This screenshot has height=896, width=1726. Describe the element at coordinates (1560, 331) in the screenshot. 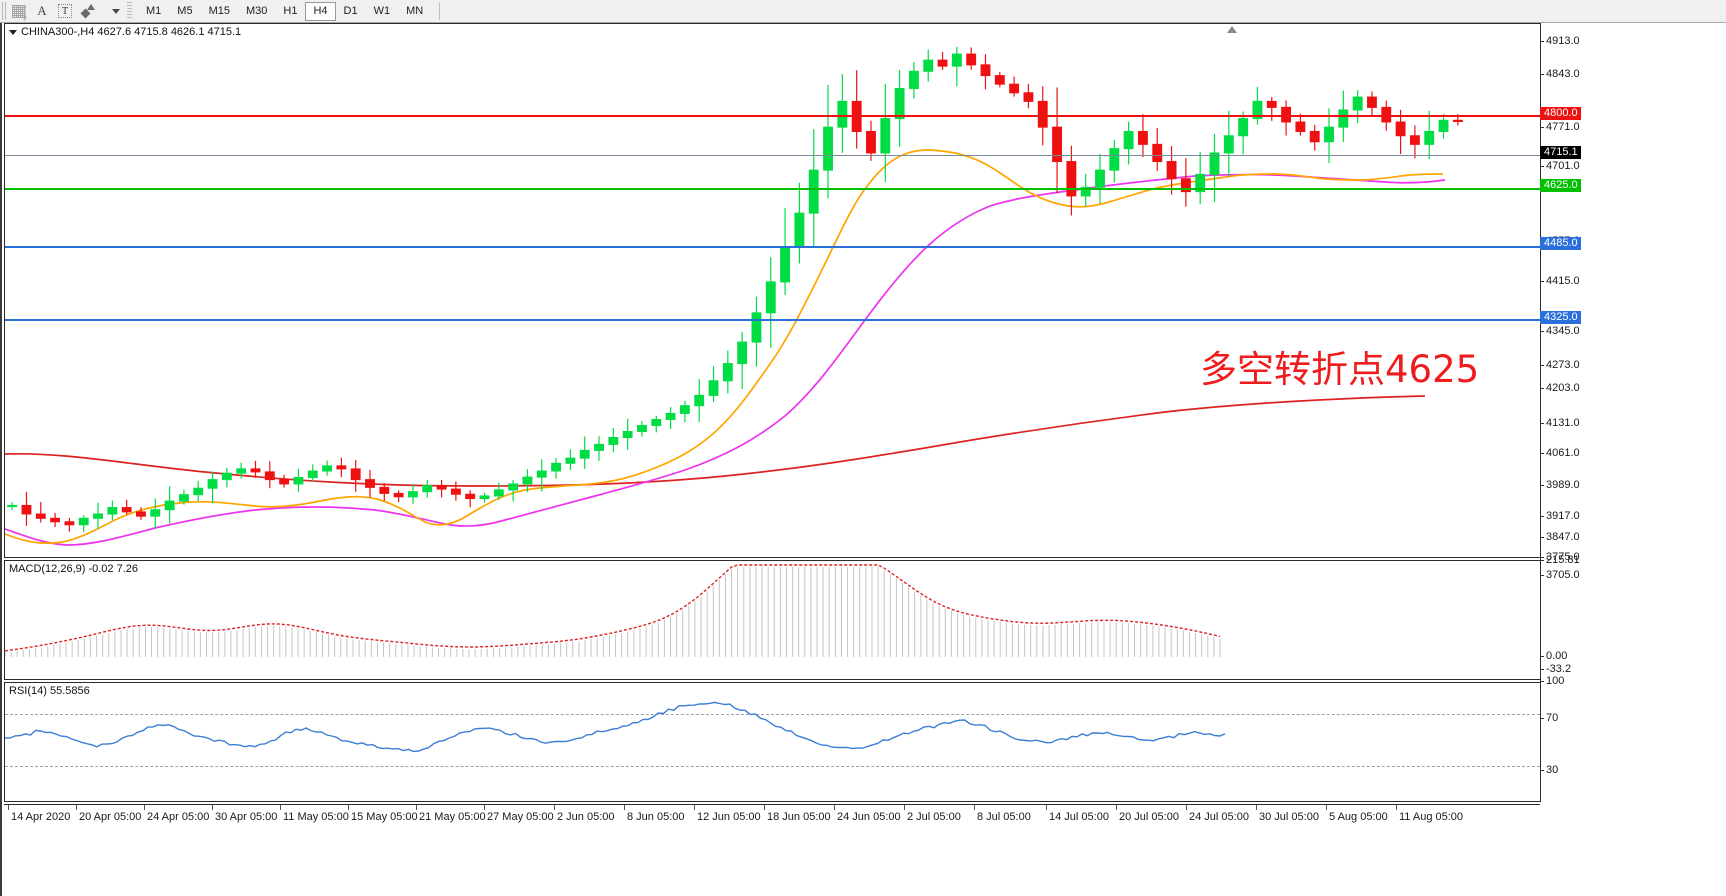

I see `price-tick: 4345.0` at that location.